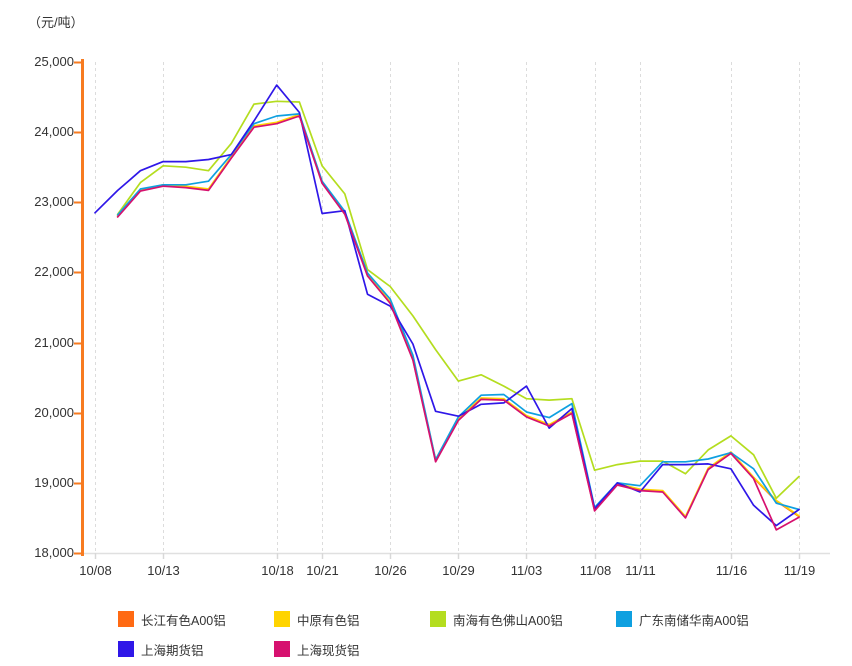 The image size is (852, 666). Describe the element at coordinates (56, 22) in the screenshot. I see `y-axis-unit-label: （元/吨）` at that location.